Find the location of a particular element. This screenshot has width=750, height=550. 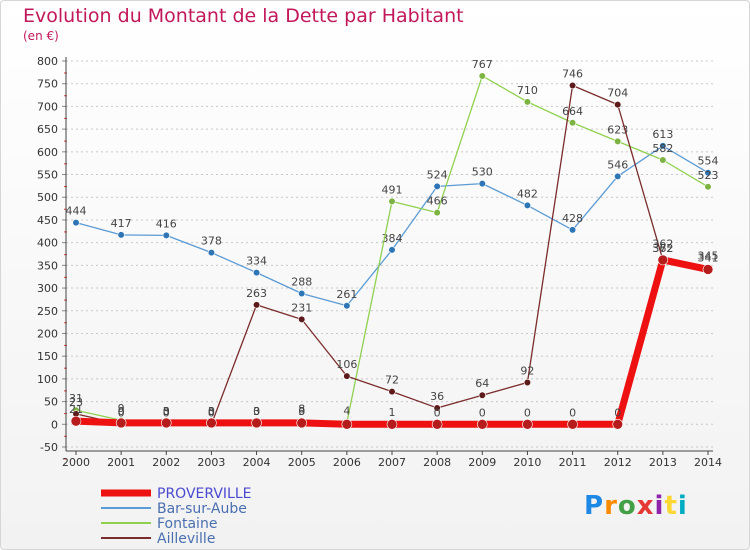

y-tick-label: 700 is located at coordinates (47, 106).